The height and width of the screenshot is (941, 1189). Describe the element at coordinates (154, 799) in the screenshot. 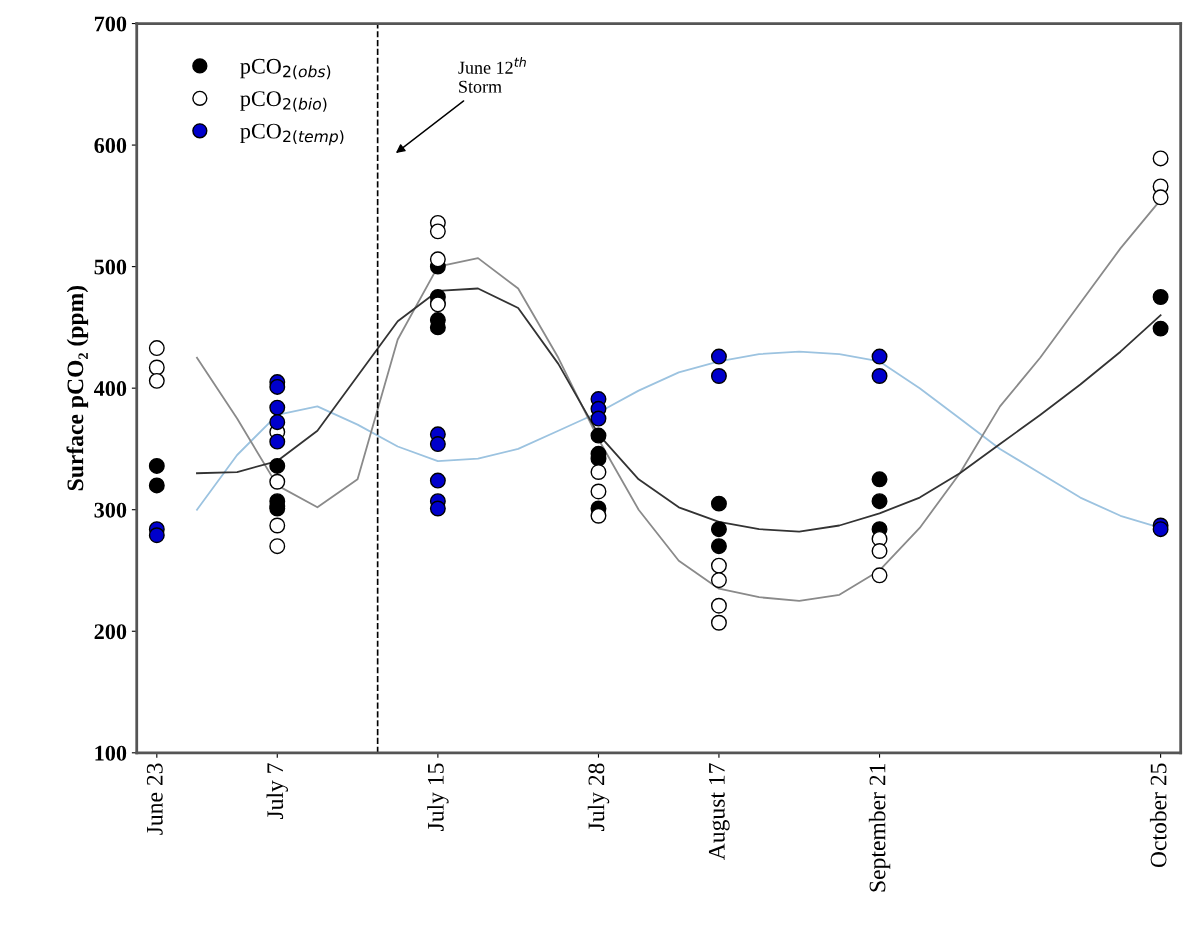

I see `x-tick-label: June 23` at that location.